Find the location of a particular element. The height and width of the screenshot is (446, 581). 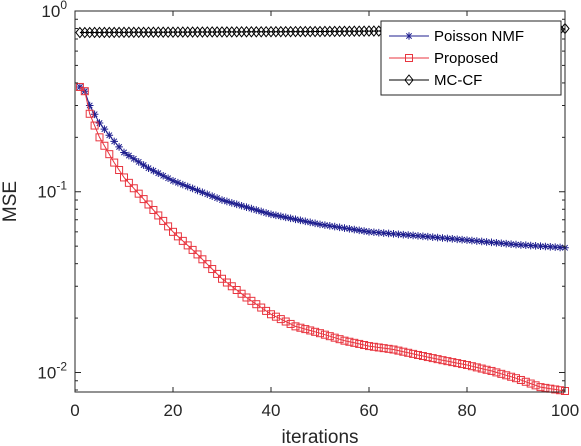

y-tick-exponent: -1 is located at coordinates (61, 186).